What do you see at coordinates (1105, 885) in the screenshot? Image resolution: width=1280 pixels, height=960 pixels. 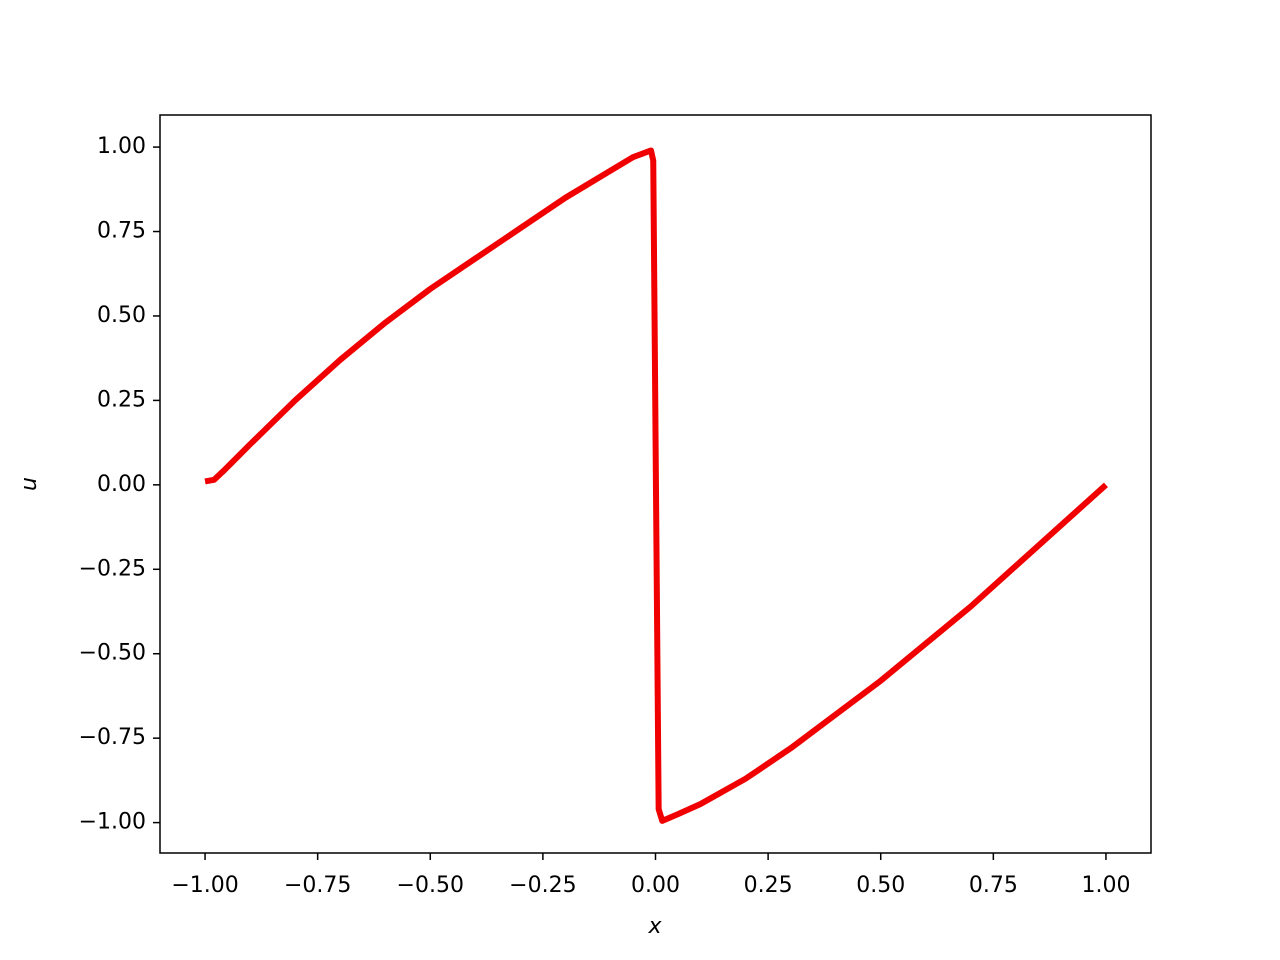 I see `x-tick-label: 1.00` at bounding box center [1105, 885].